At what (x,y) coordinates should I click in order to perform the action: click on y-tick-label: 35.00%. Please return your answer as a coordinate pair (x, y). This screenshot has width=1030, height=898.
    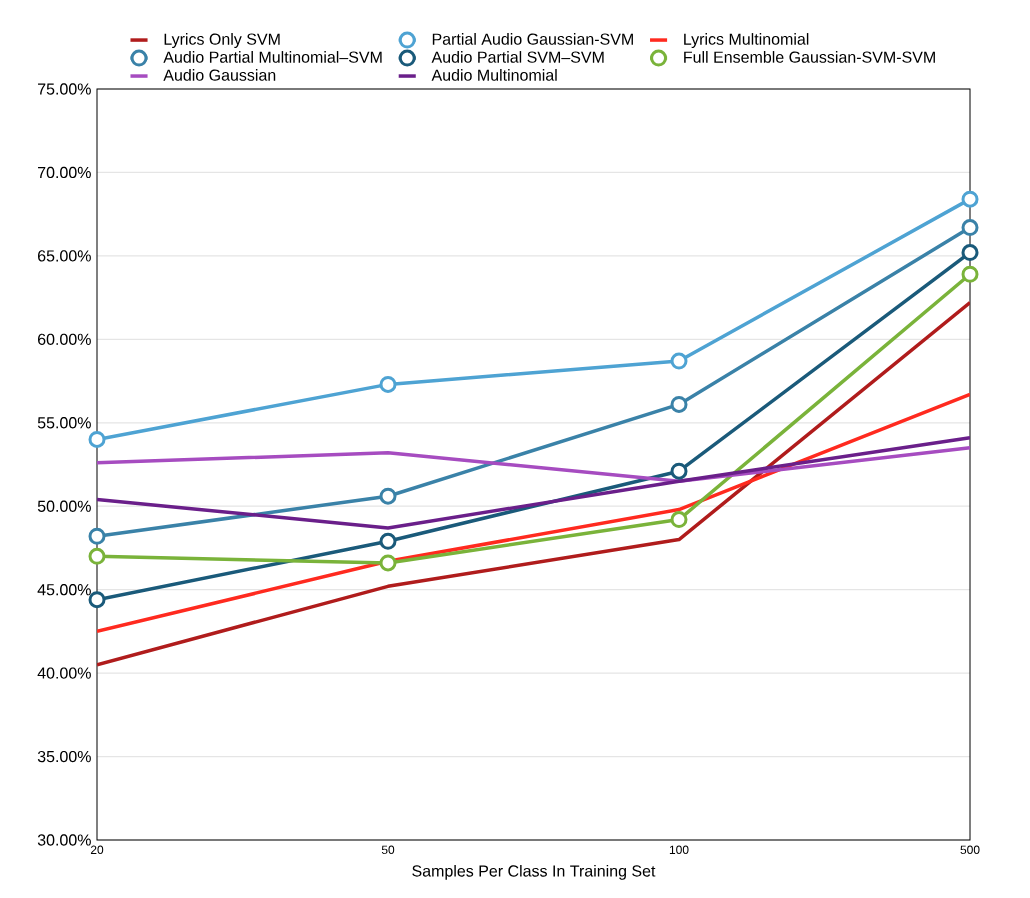
    Looking at the image, I should click on (64, 756).